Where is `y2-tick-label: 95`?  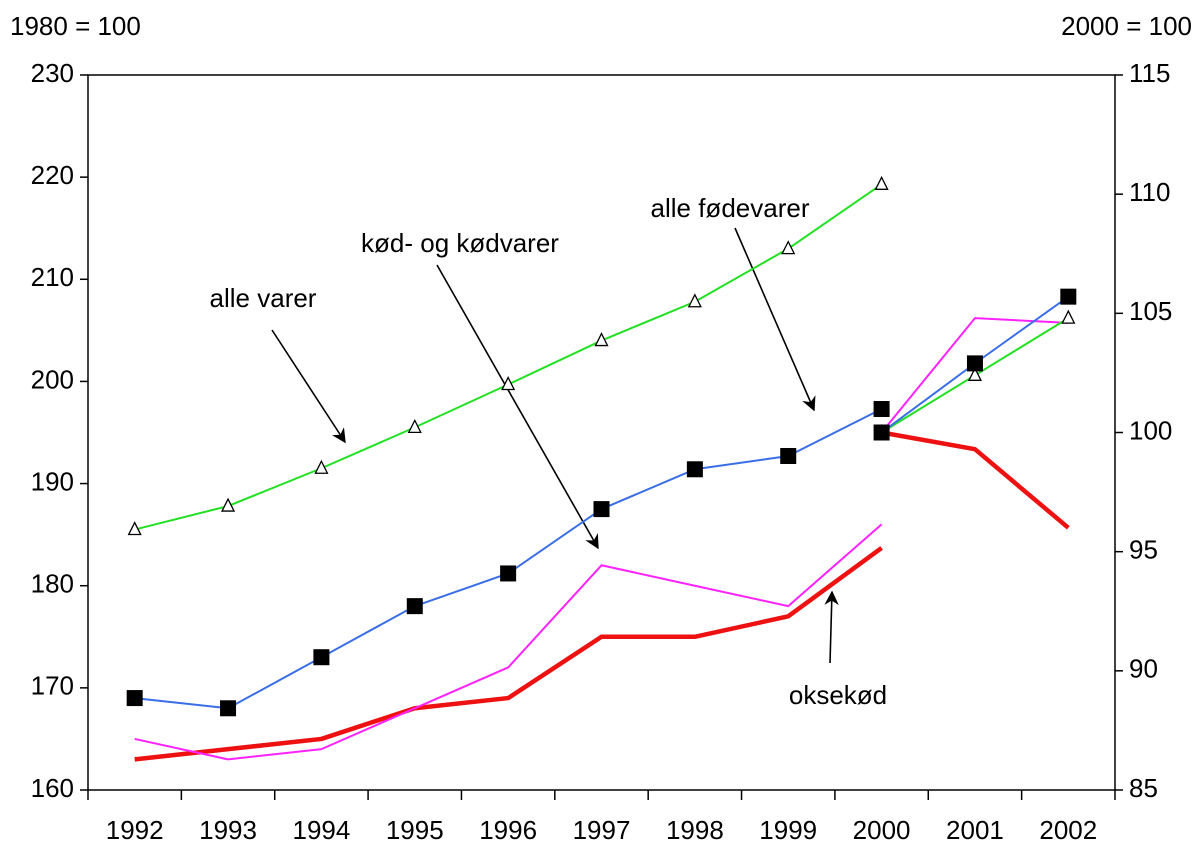
y2-tick-label: 95 is located at coordinates (1143, 550).